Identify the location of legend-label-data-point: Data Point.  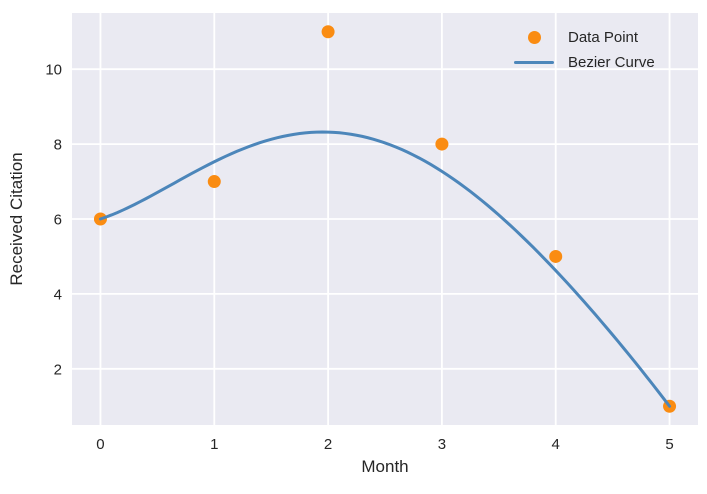
(603, 37).